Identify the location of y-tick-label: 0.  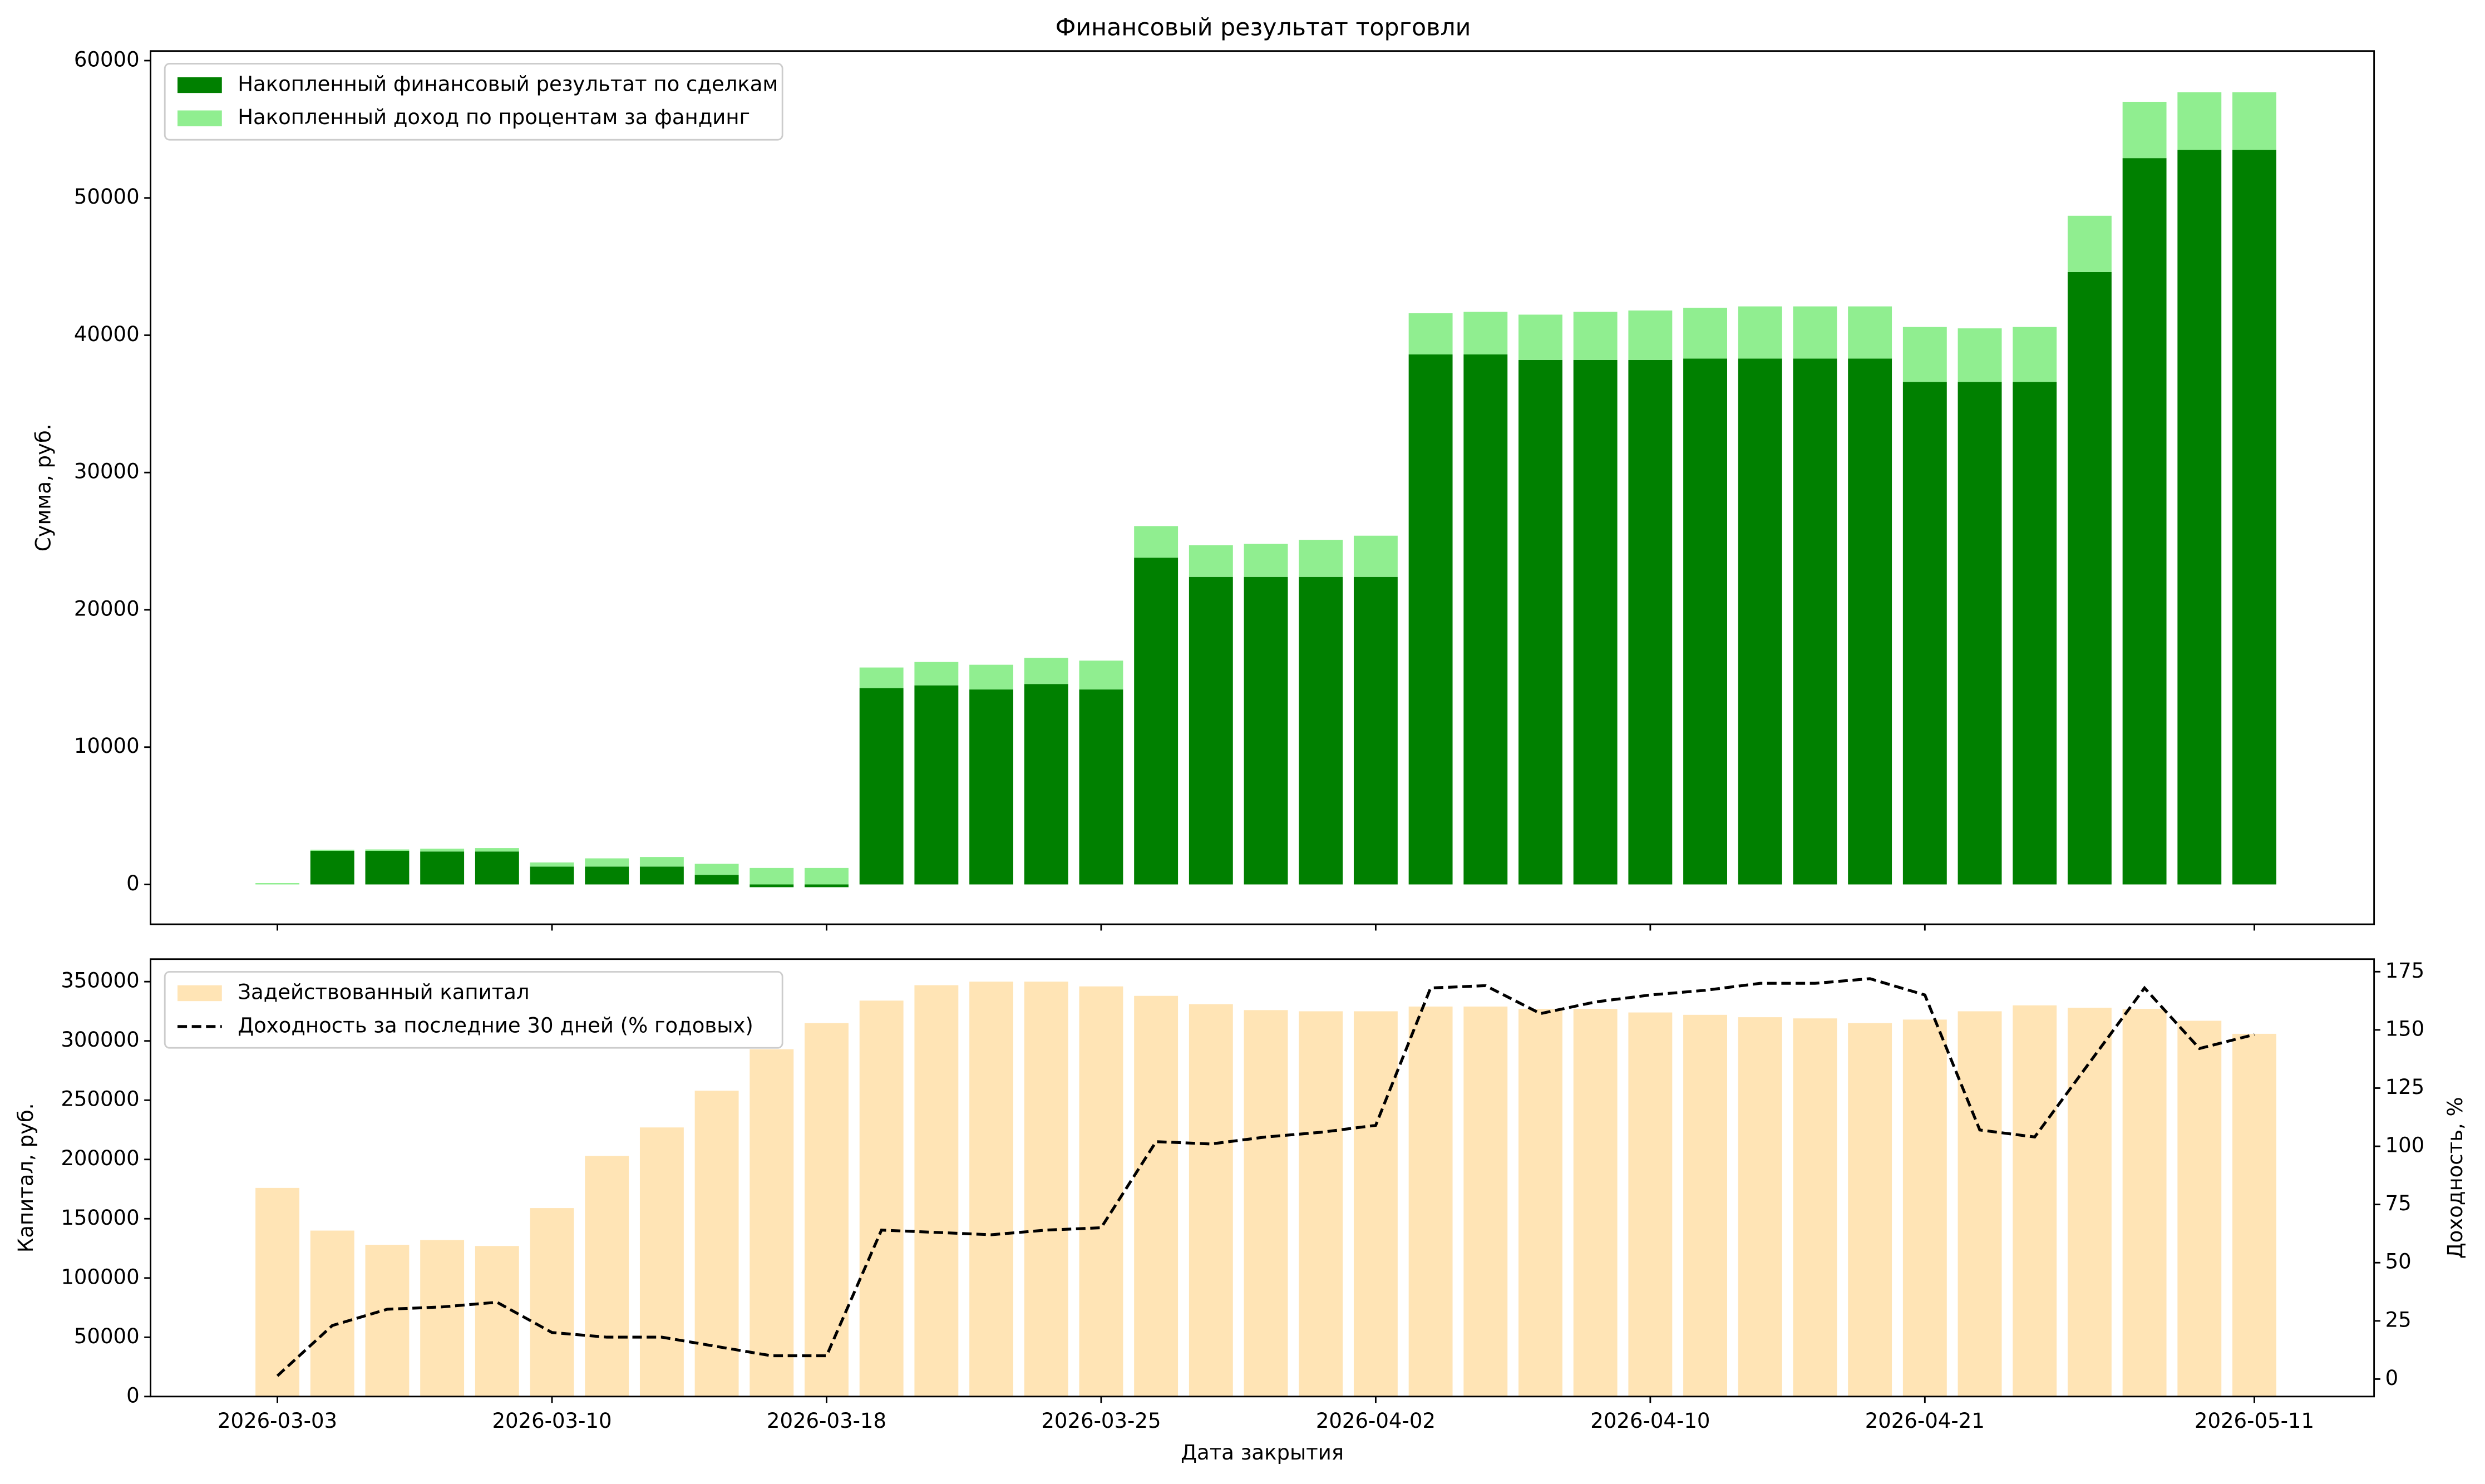
(133, 1395).